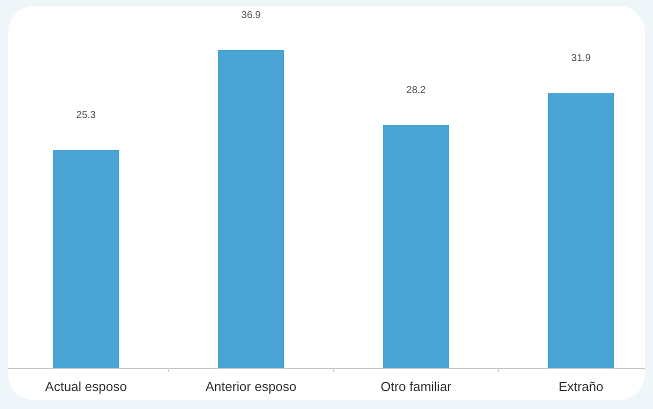 Image resolution: width=653 pixels, height=409 pixels. I want to click on x-tick-label: Otro familiar, so click(416, 386).